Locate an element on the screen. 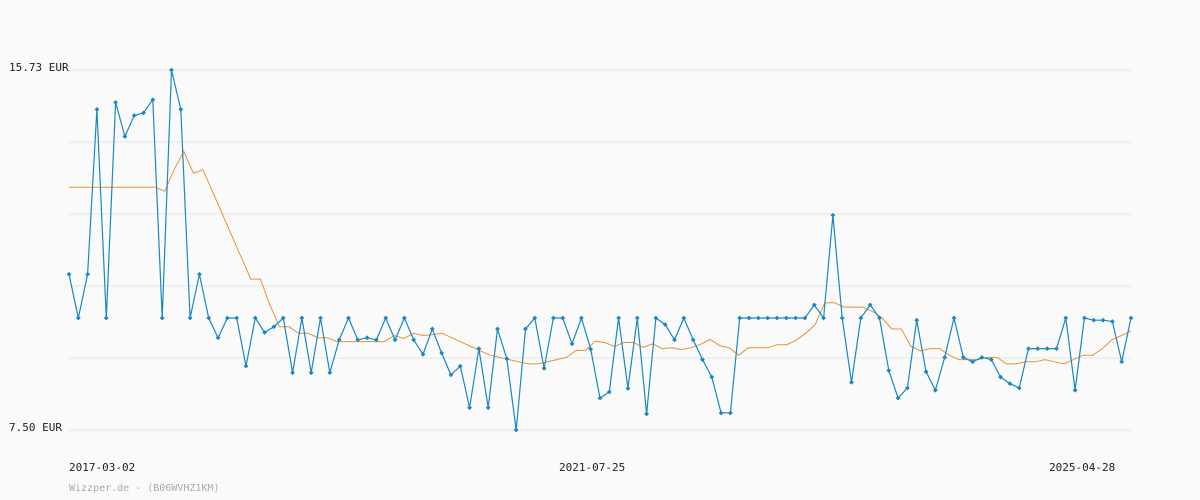 The height and width of the screenshot is (500, 1200). y-axis-labels: 15.73 EUR 7.50 EUR is located at coordinates (39, 247).